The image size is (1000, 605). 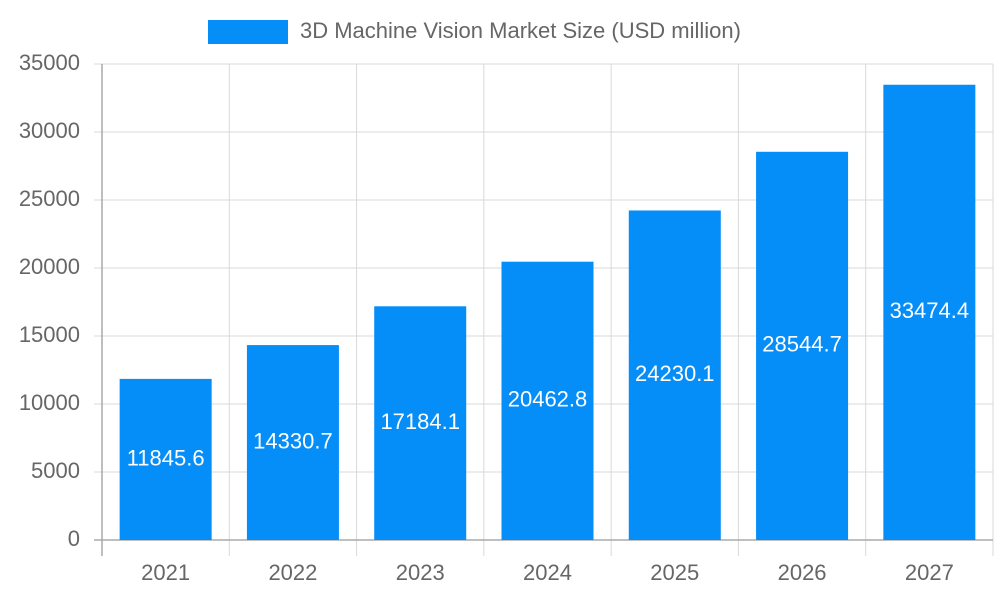 I want to click on y-tick-label: 0, so click(x=74, y=538).